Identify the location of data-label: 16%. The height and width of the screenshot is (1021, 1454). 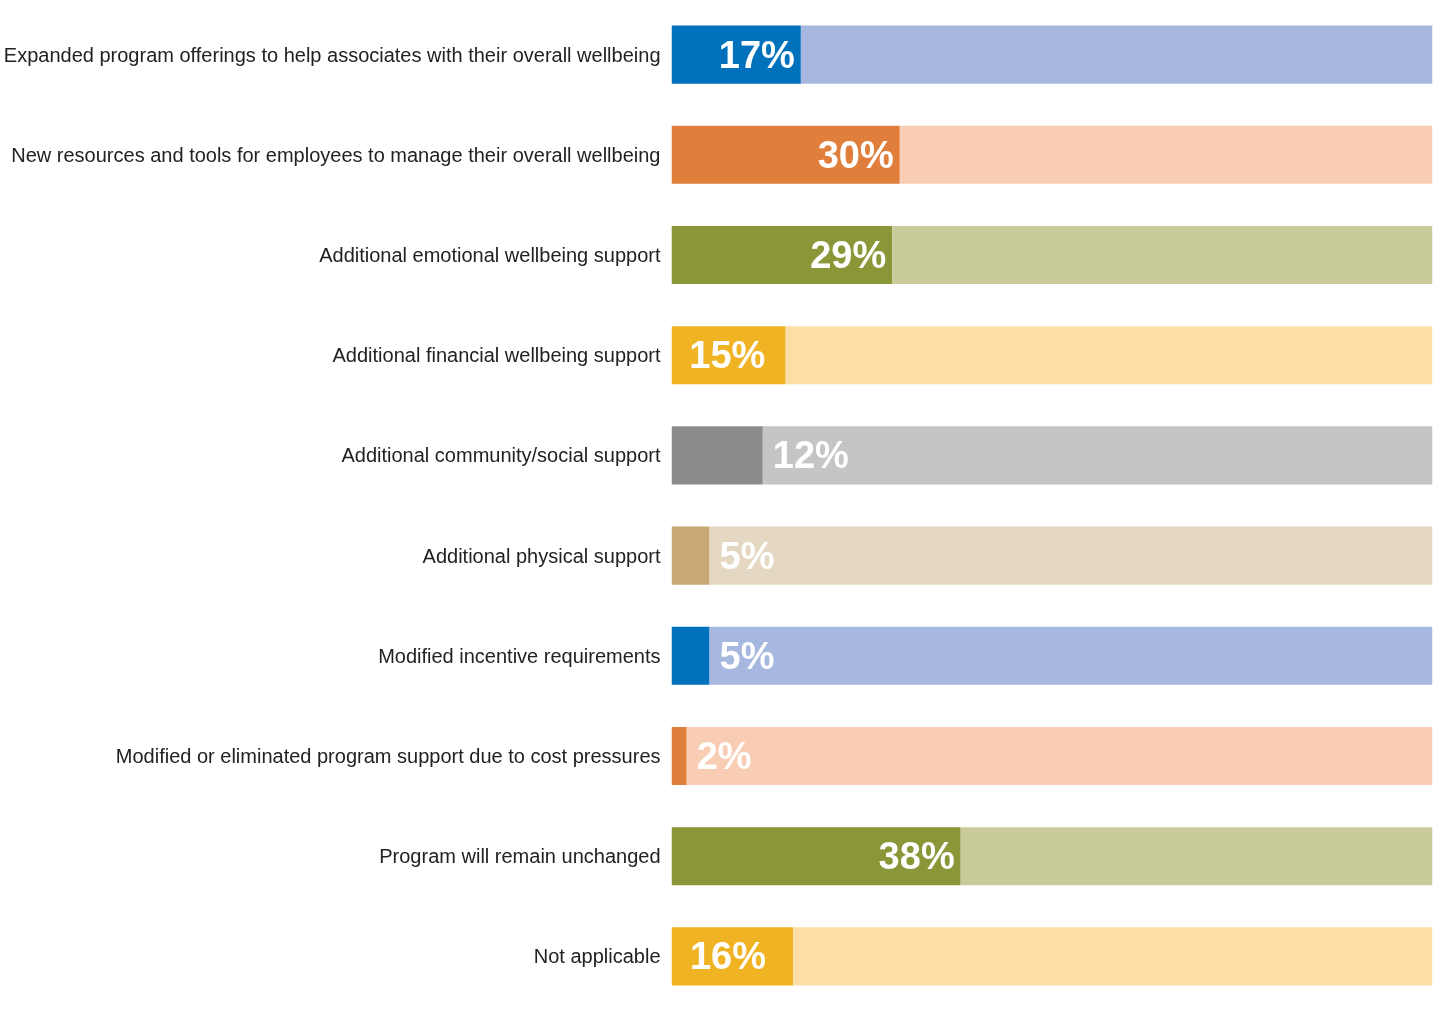
(727, 956).